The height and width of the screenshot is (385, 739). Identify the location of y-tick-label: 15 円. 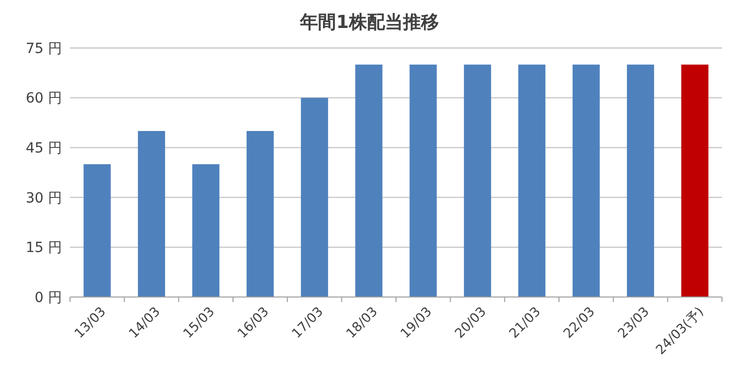
(44, 248).